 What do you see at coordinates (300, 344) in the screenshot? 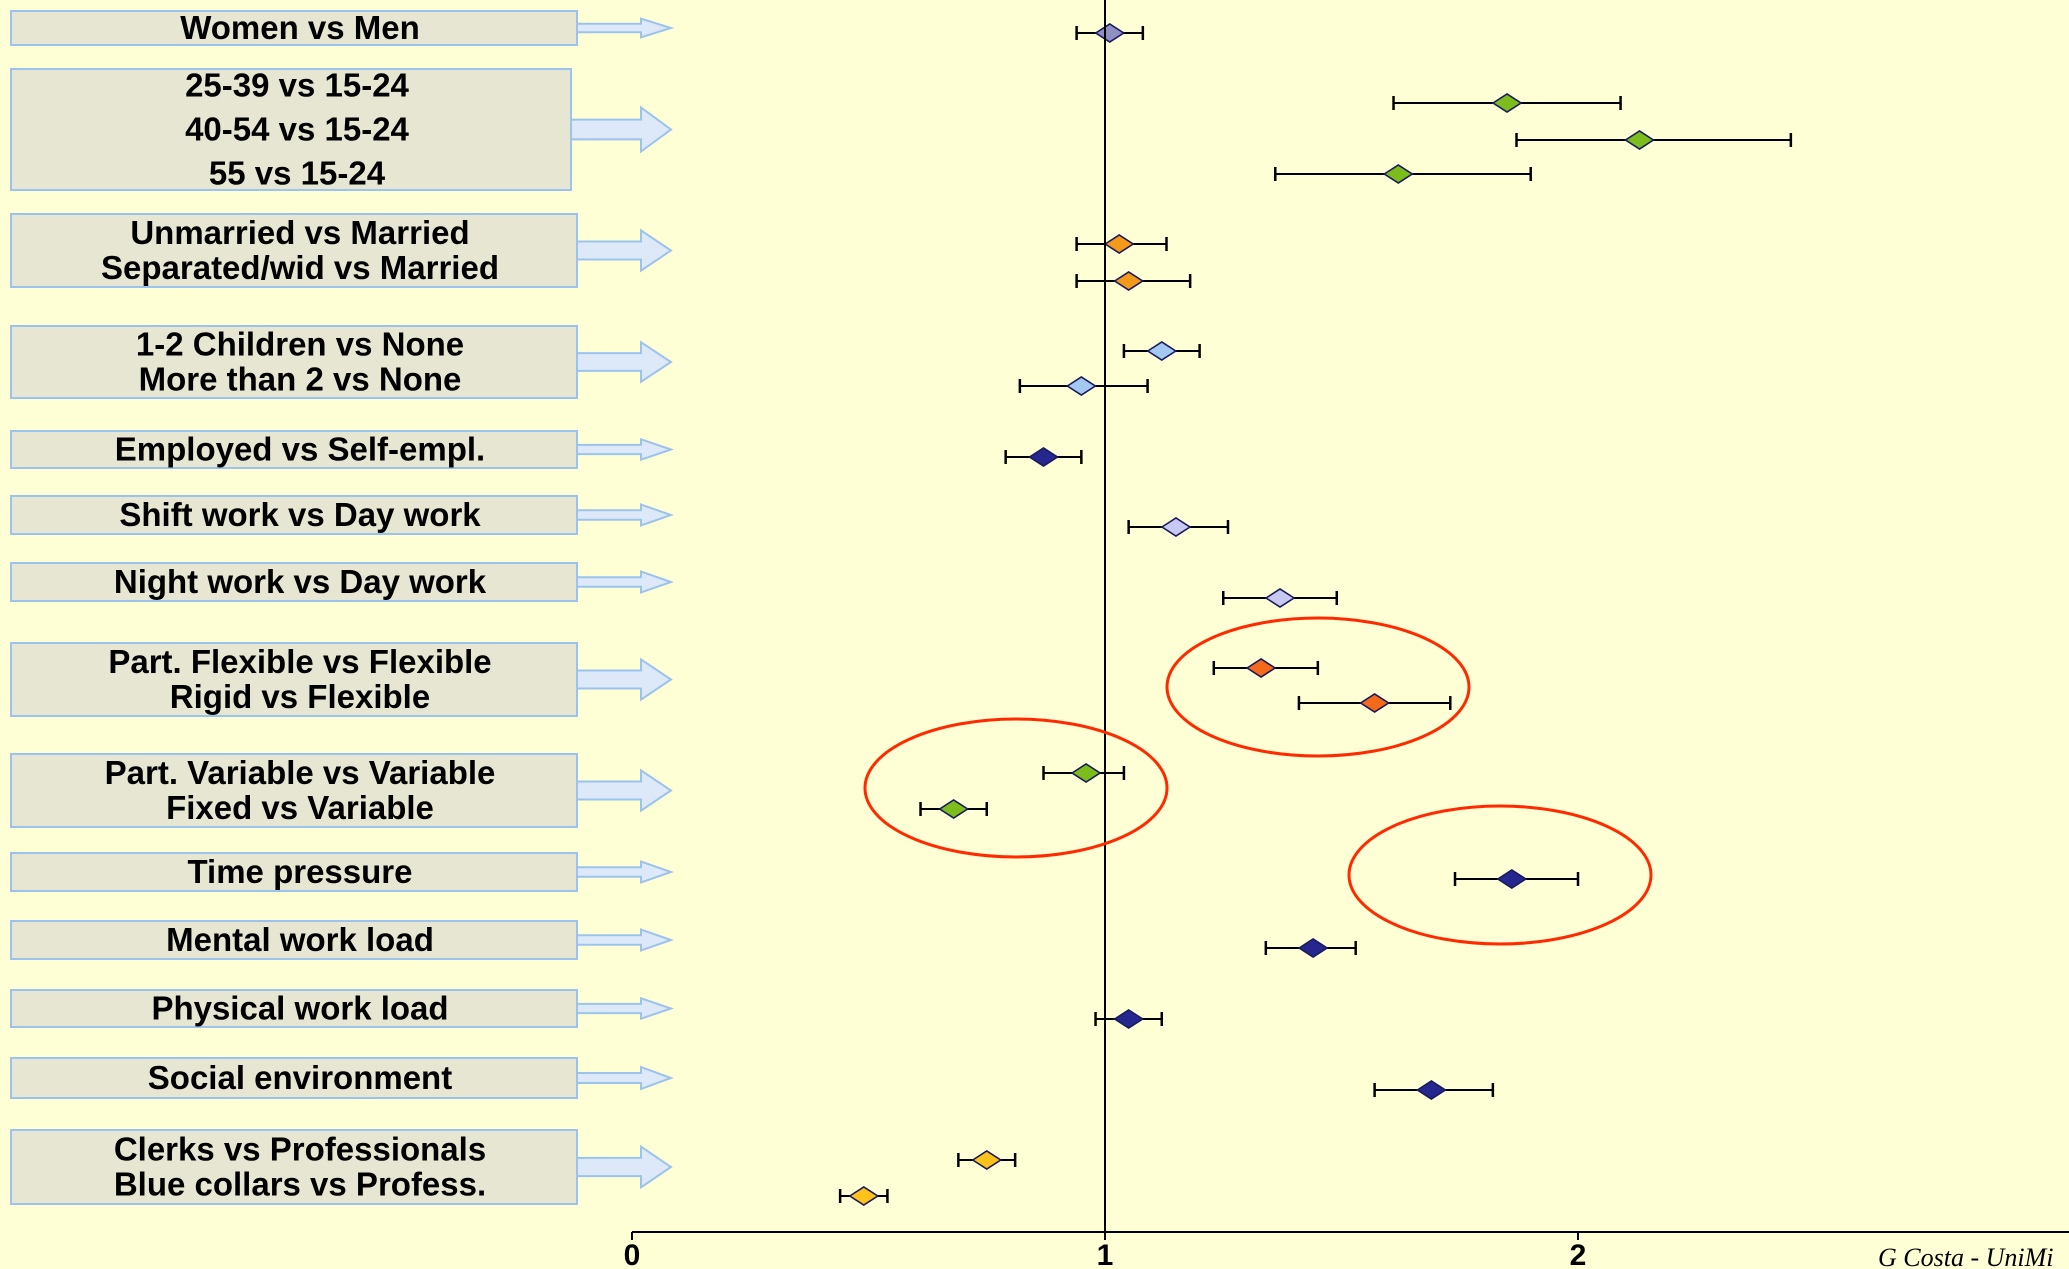
I see `group-label: 1-2 Children vs None` at bounding box center [300, 344].